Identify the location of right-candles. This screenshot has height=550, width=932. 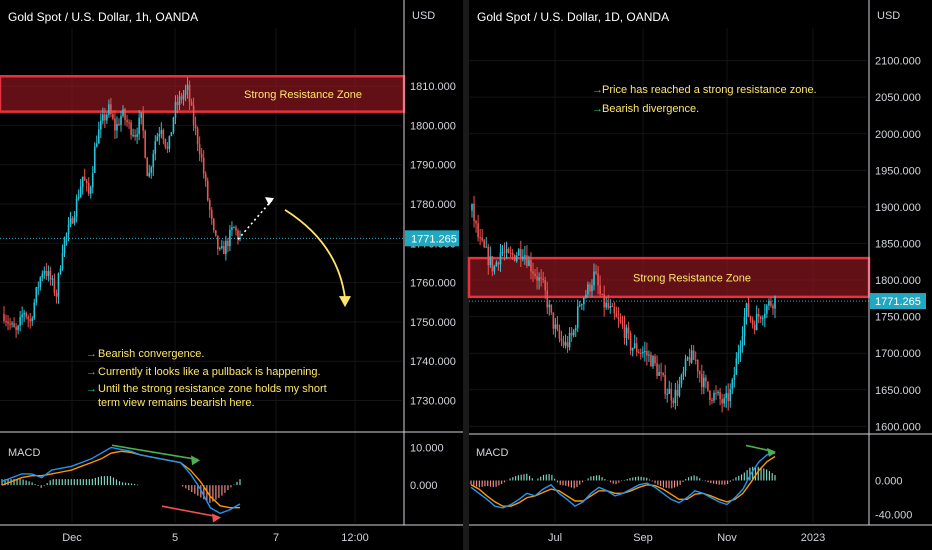
(623, 304).